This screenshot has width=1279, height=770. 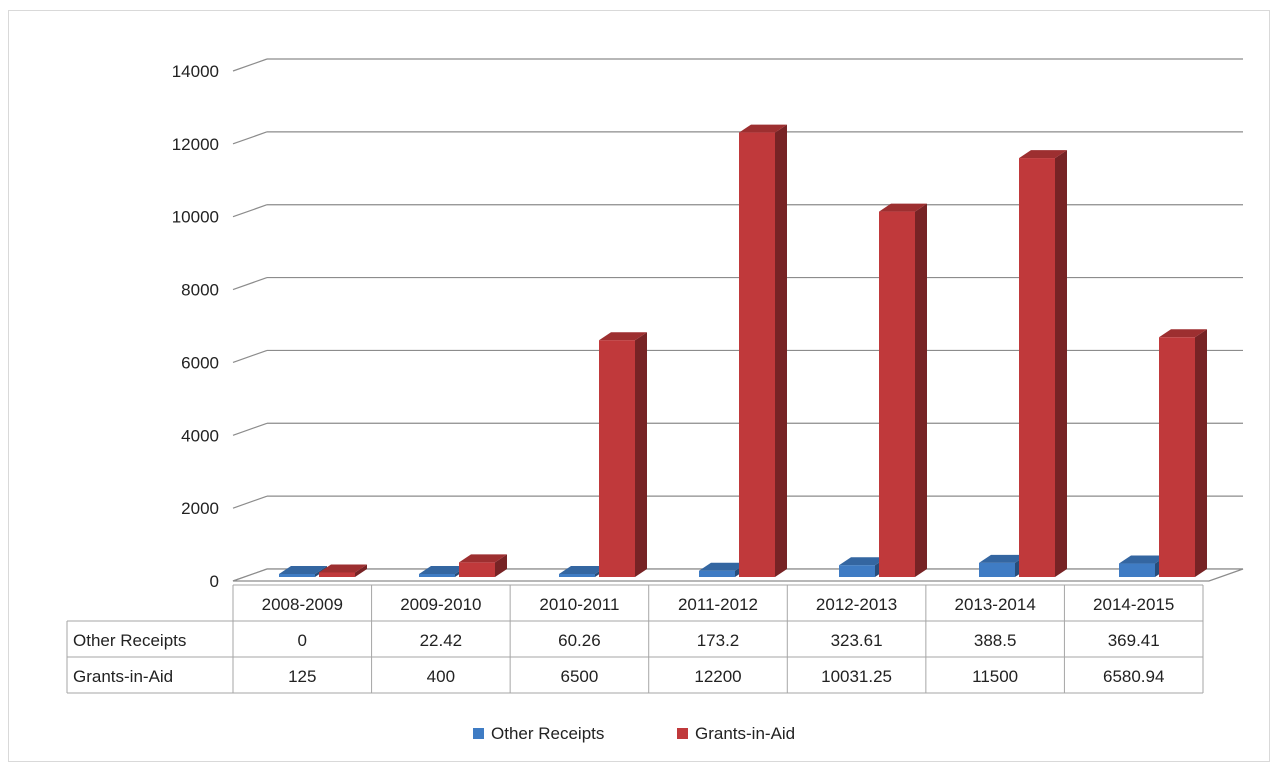 I want to click on data-label: 6500, so click(x=580, y=676).